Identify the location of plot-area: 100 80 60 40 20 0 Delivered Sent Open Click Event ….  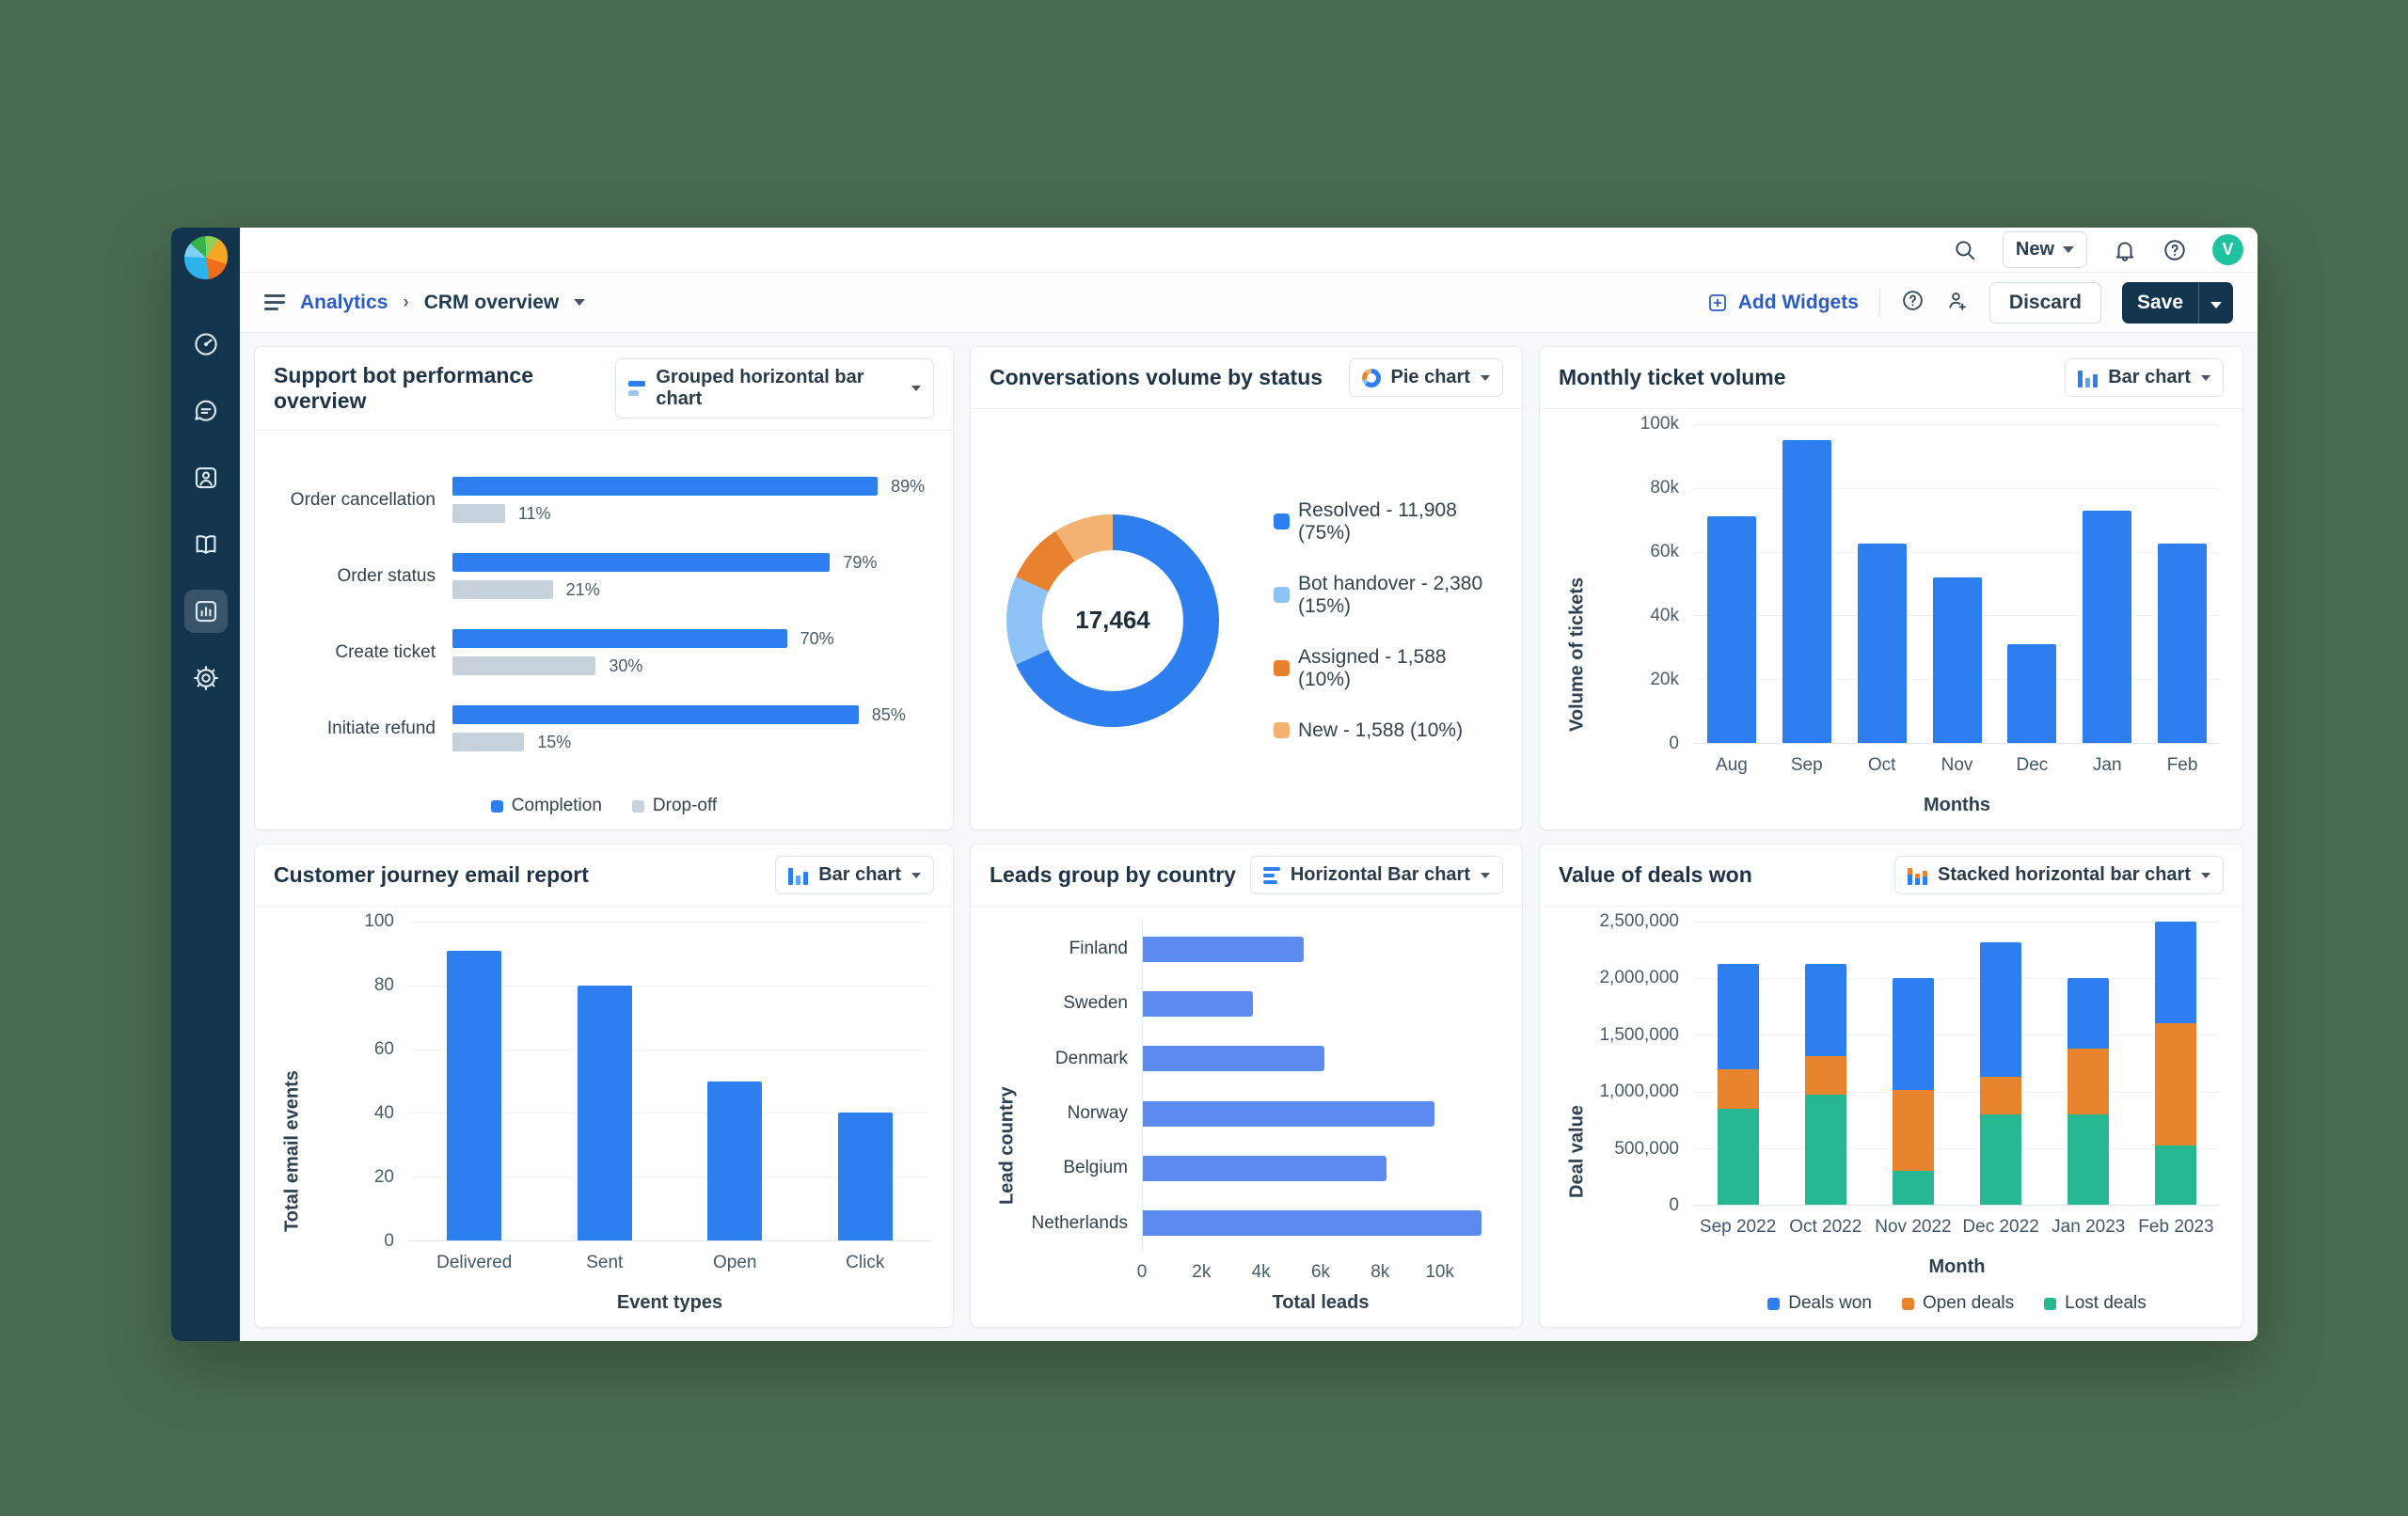
(619, 1112).